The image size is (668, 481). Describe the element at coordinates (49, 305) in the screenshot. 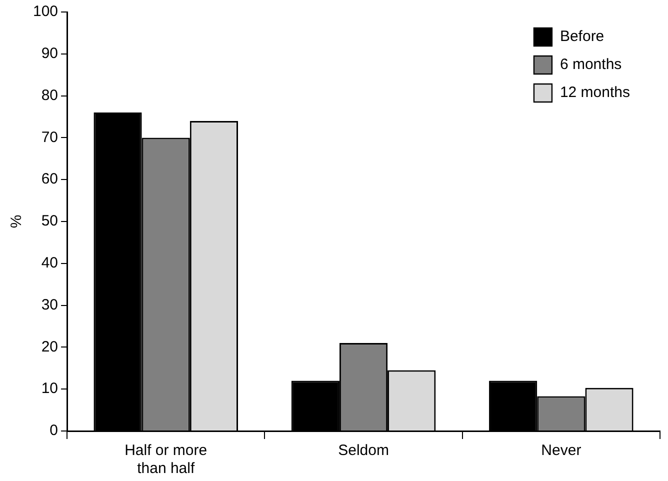

I see `y-tick-label: 30` at that location.